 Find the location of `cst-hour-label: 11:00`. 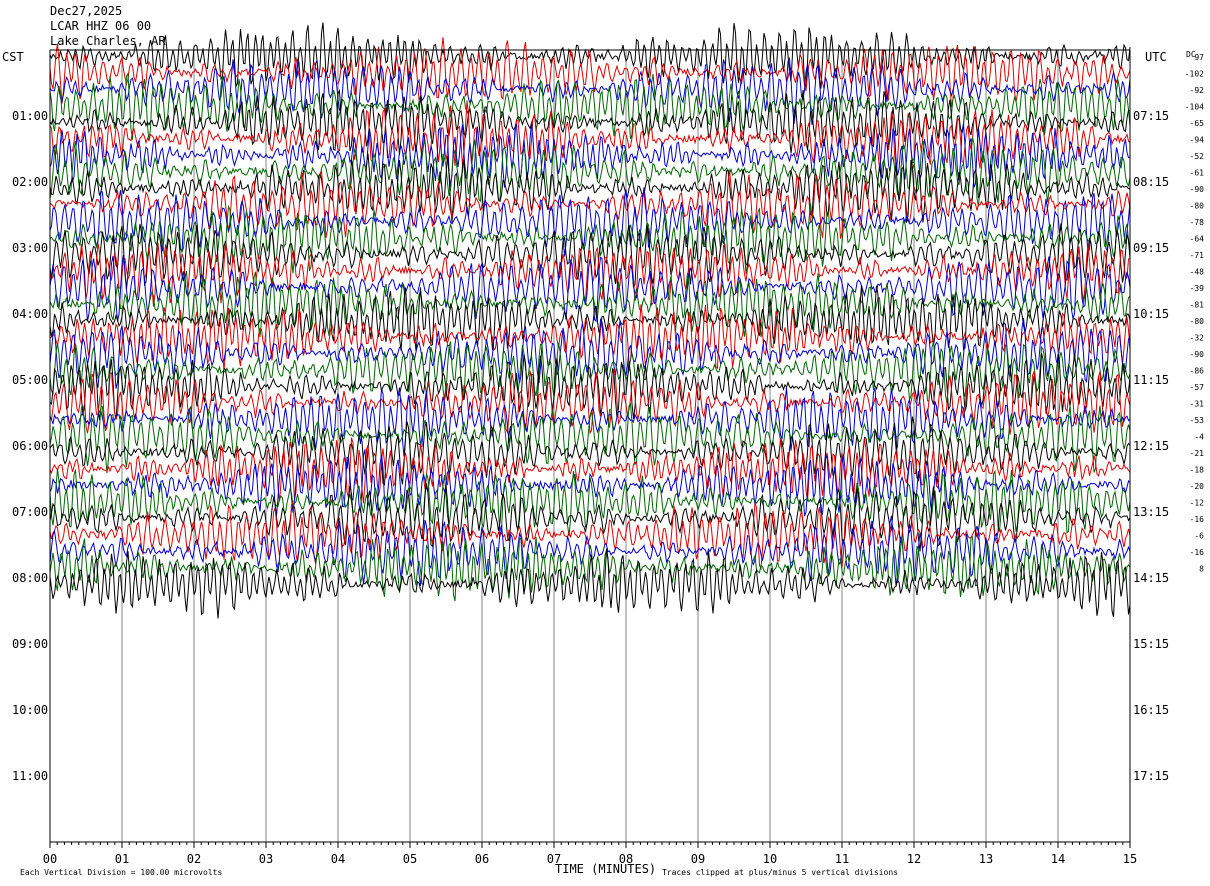

cst-hour-label: 11:00 is located at coordinates (30, 776).